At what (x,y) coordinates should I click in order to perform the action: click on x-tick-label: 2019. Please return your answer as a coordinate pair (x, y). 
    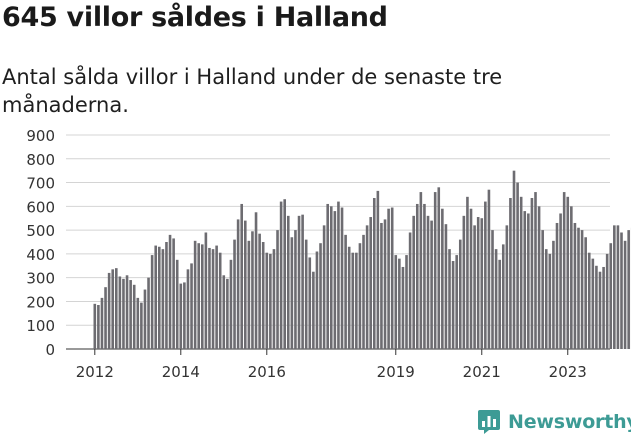
    Looking at the image, I should click on (396, 372).